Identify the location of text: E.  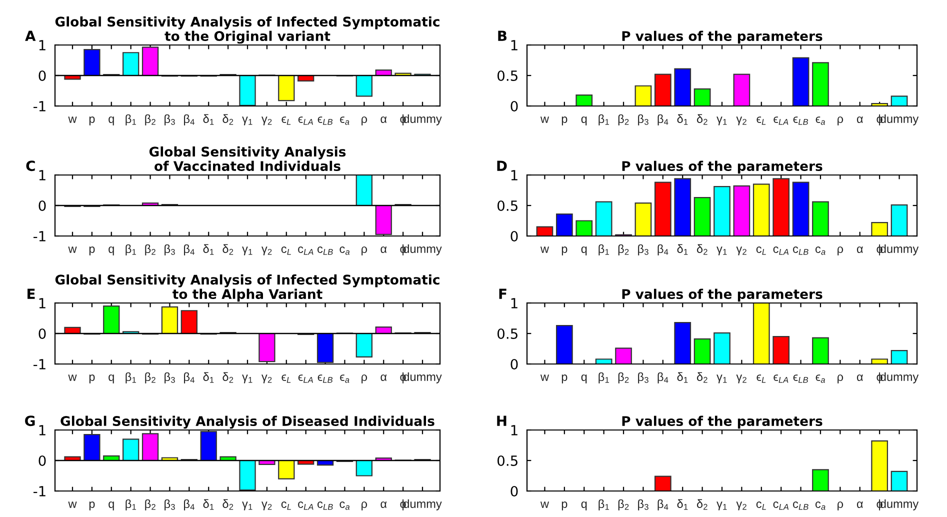
(31, 293).